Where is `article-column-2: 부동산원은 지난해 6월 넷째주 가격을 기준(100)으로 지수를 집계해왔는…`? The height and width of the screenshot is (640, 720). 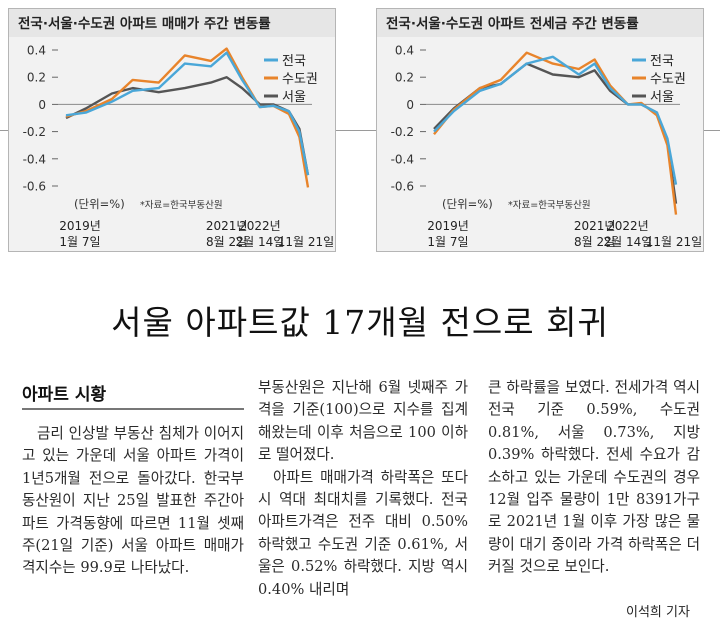 article-column-2: 부동산원은 지난해 6월 넷째주 가격을 기준(100)으로 지수를 집계해왔는… is located at coordinates (363, 489).